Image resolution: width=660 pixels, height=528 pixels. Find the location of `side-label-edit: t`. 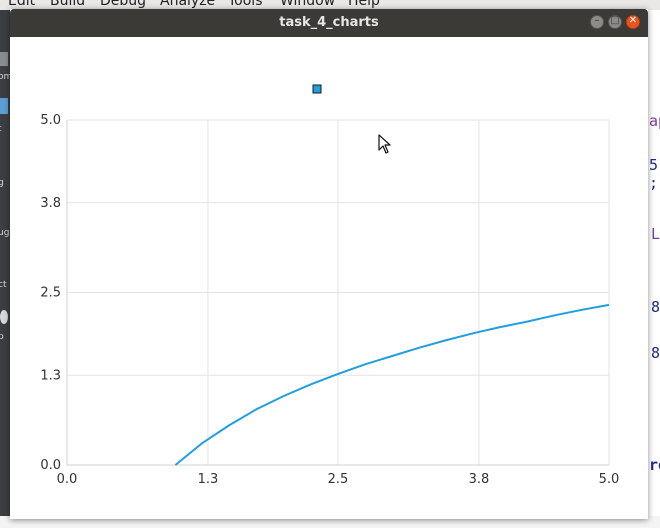

side-label-edit: t is located at coordinates (1, 129).